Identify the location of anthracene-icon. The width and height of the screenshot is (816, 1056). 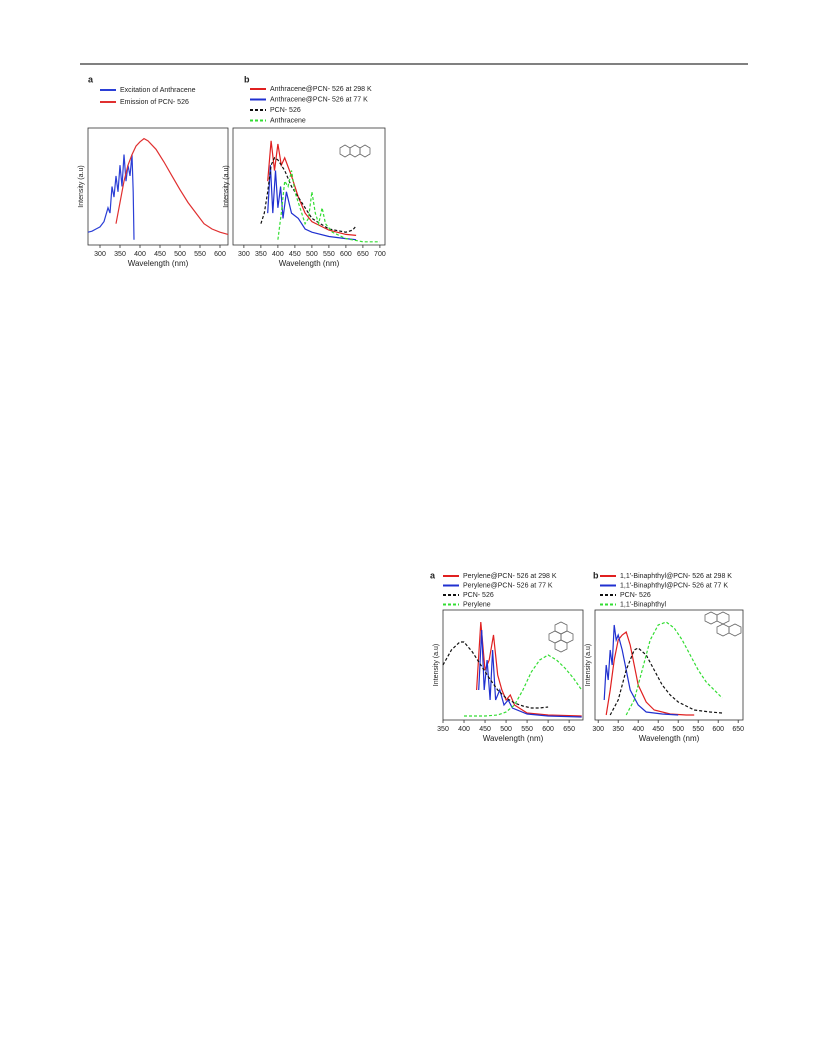
(355, 151).